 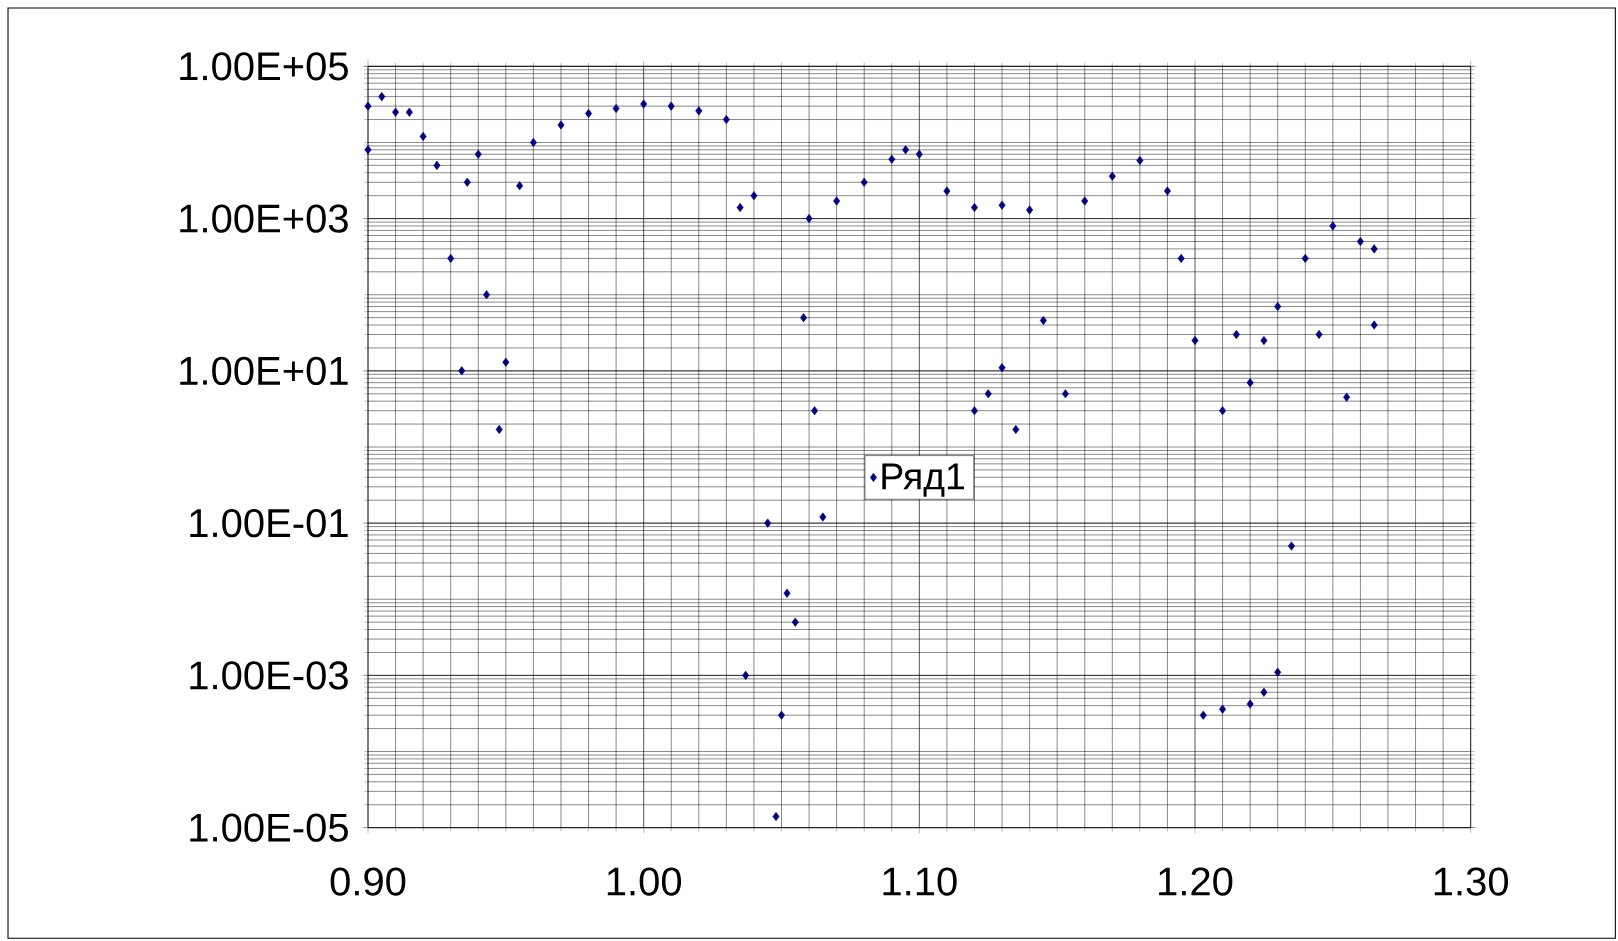 What do you see at coordinates (1196, 881) in the screenshot?
I see `x-tick-label: 1.20` at bounding box center [1196, 881].